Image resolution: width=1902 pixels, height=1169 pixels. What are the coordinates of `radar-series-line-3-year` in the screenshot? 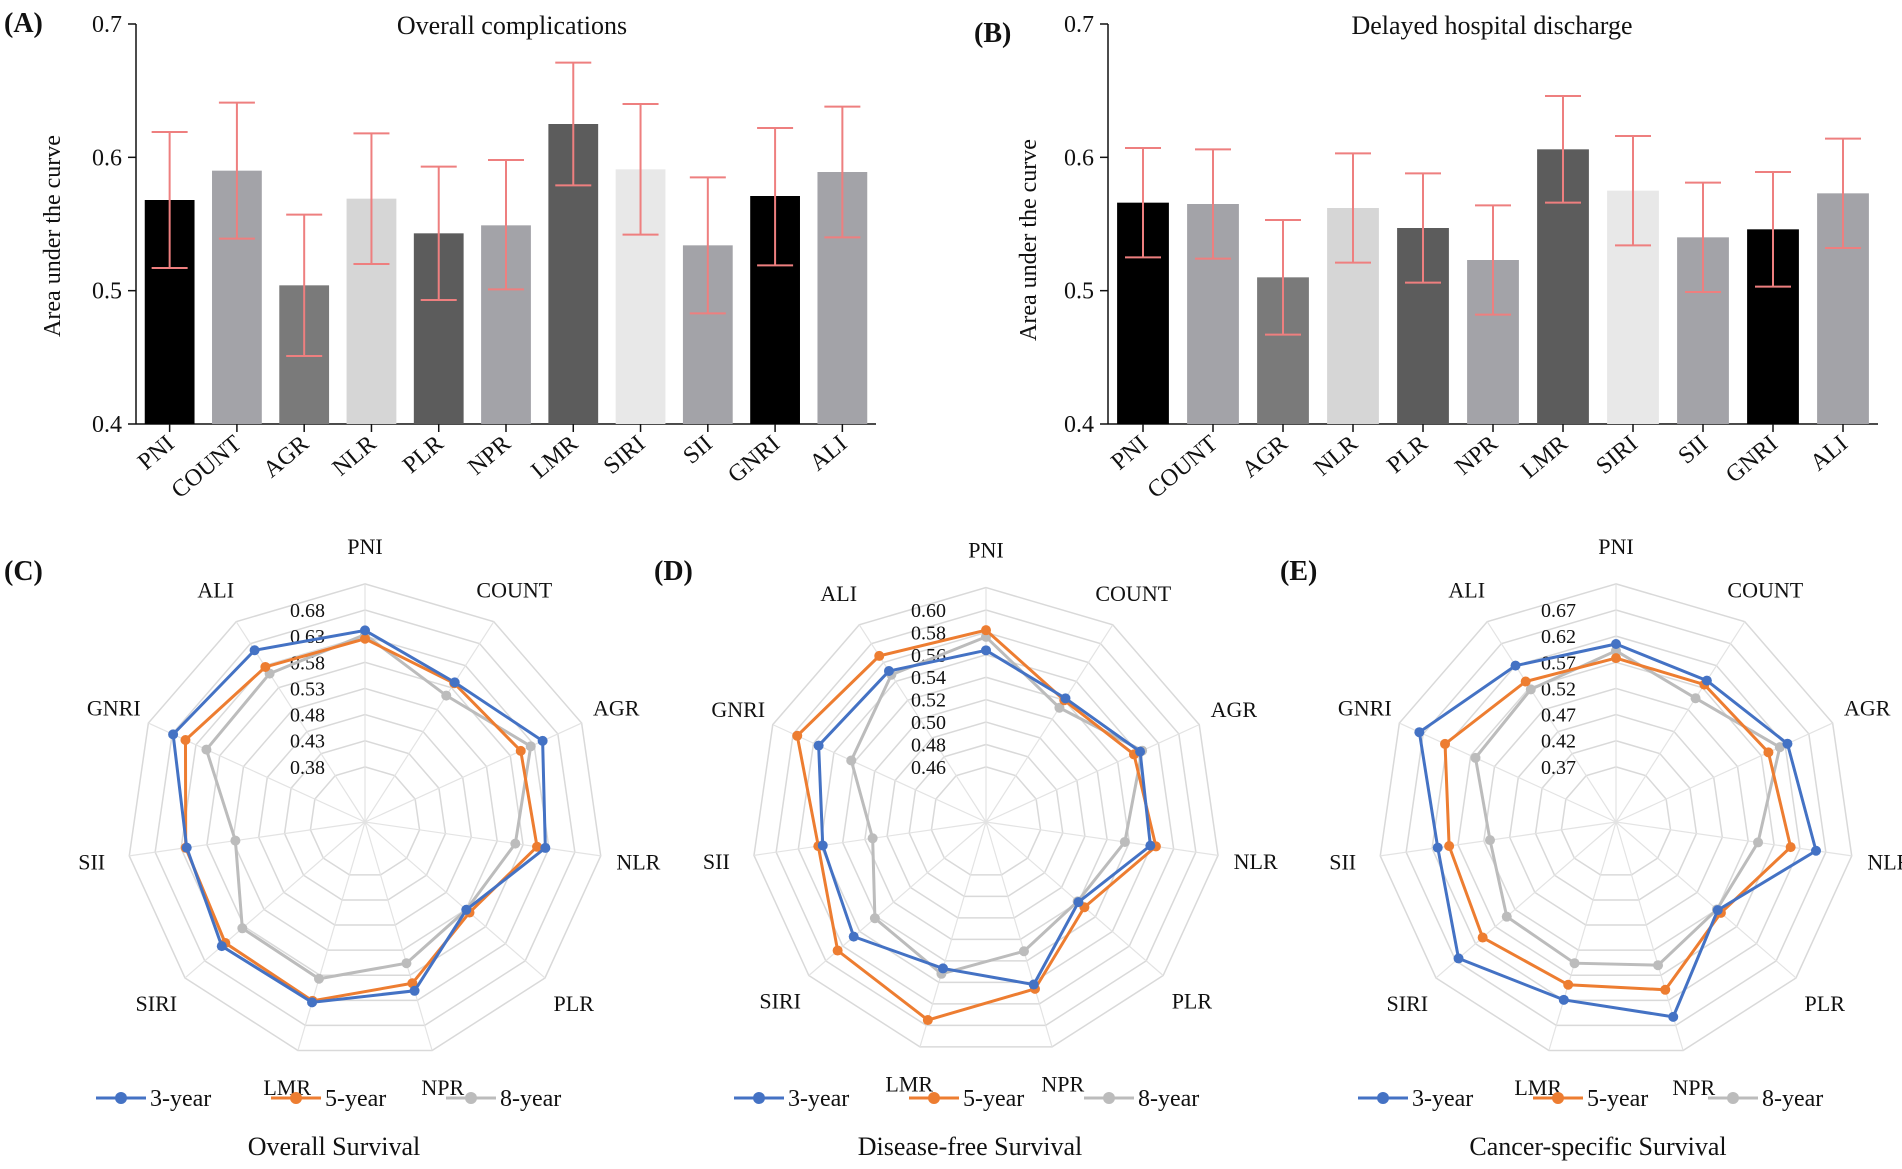 It's located at (1617, 830).